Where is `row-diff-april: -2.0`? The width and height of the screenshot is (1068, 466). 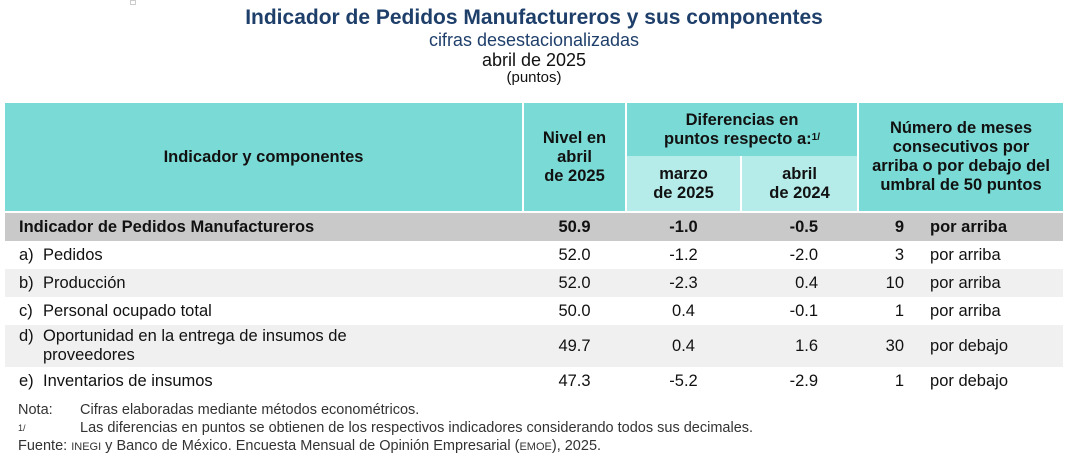 row-diff-april: -2.0 is located at coordinates (804, 254).